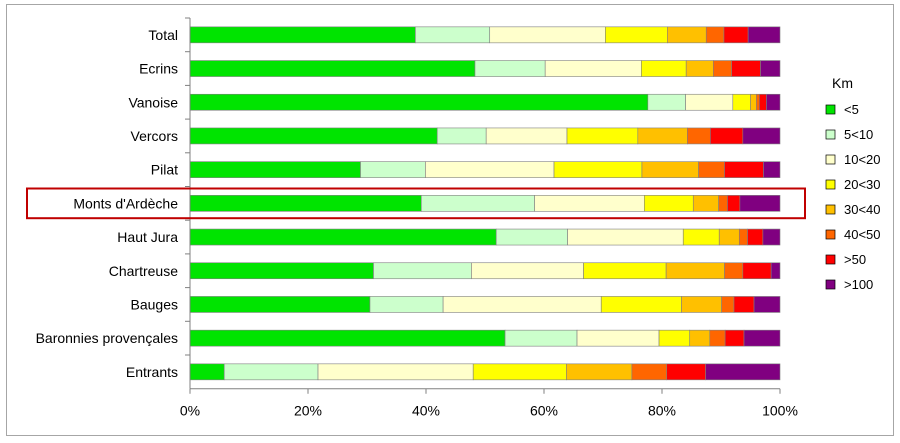  Describe the element at coordinates (154, 136) in the screenshot. I see `category-label-4: Vercors` at that location.